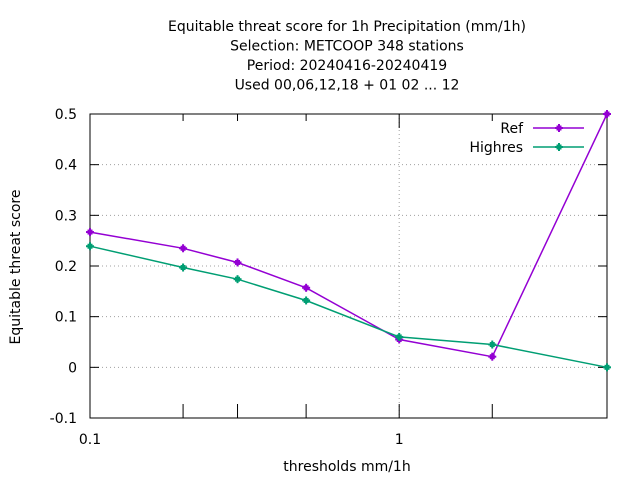  I want to click on y-tick-label: 0.5, so click(66, 115).